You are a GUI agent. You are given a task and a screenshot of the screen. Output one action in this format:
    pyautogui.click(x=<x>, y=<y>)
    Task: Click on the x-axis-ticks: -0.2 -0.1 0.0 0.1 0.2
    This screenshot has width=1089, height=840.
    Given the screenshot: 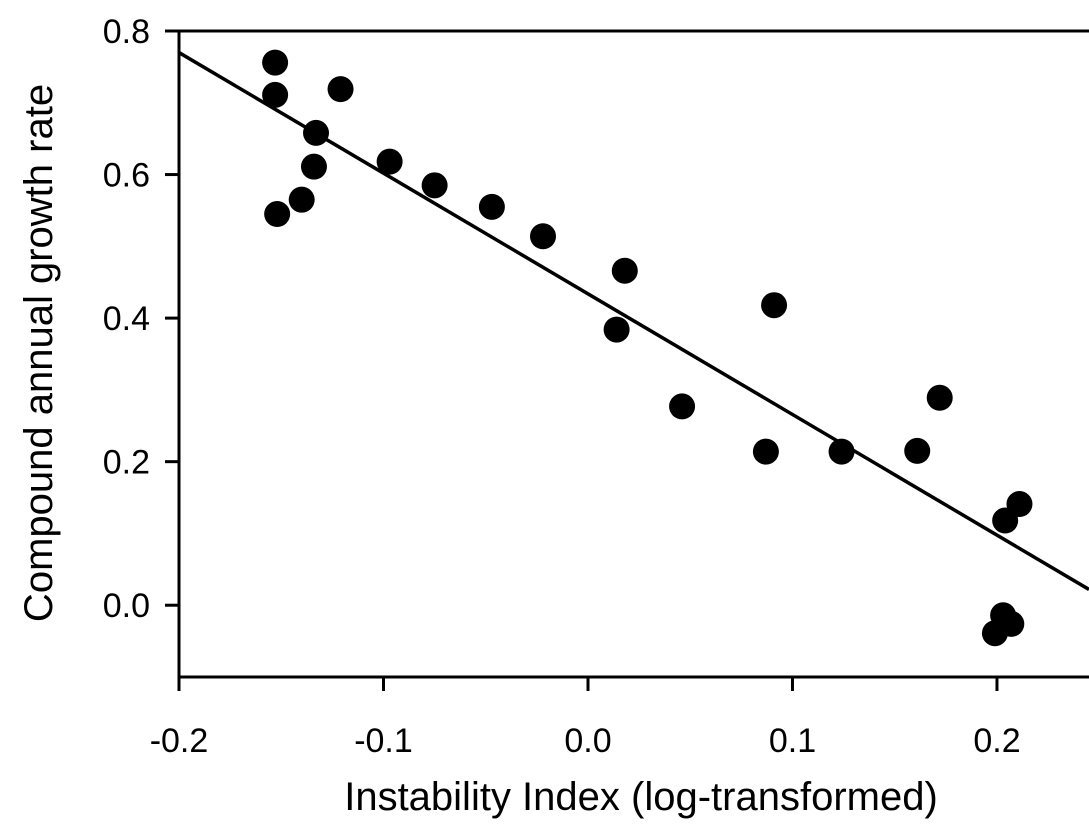 What is the action you would take?
    pyautogui.click(x=585, y=718)
    